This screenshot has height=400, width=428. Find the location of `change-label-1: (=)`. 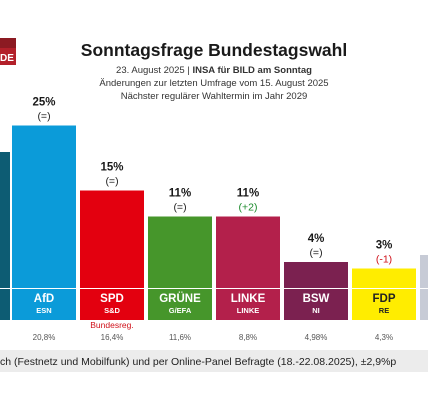

change-label-1: (=) is located at coordinates (43, 117).